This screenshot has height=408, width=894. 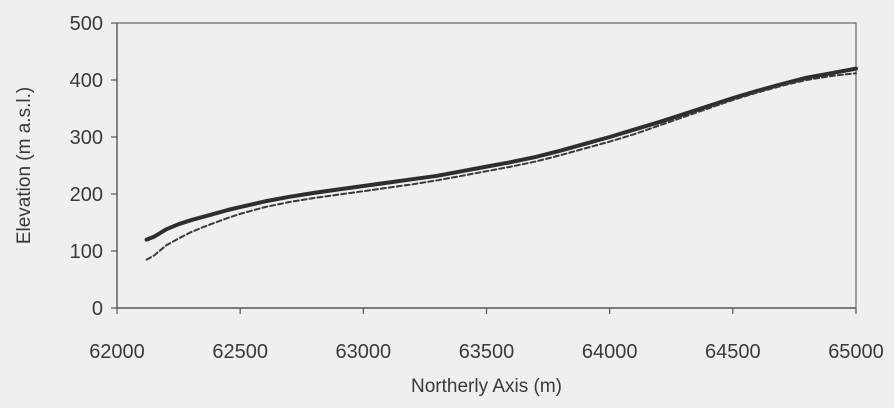 What do you see at coordinates (86, 24) in the screenshot?
I see `y-tick-label: 500` at bounding box center [86, 24].